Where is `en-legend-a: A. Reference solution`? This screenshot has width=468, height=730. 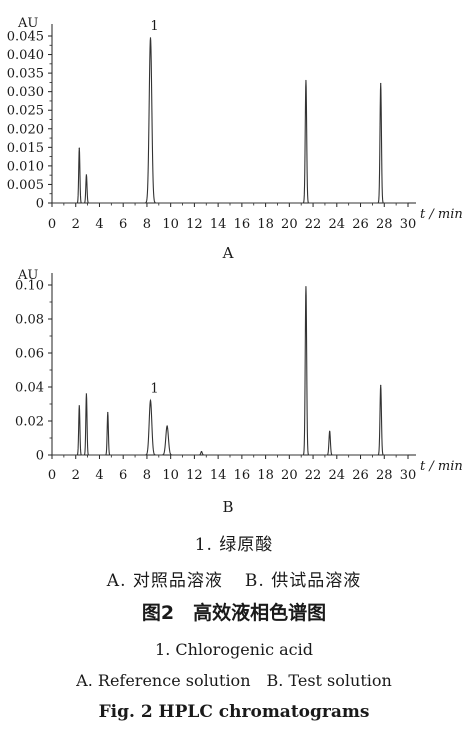 en-legend-a: A. Reference solution is located at coordinates (163, 680).